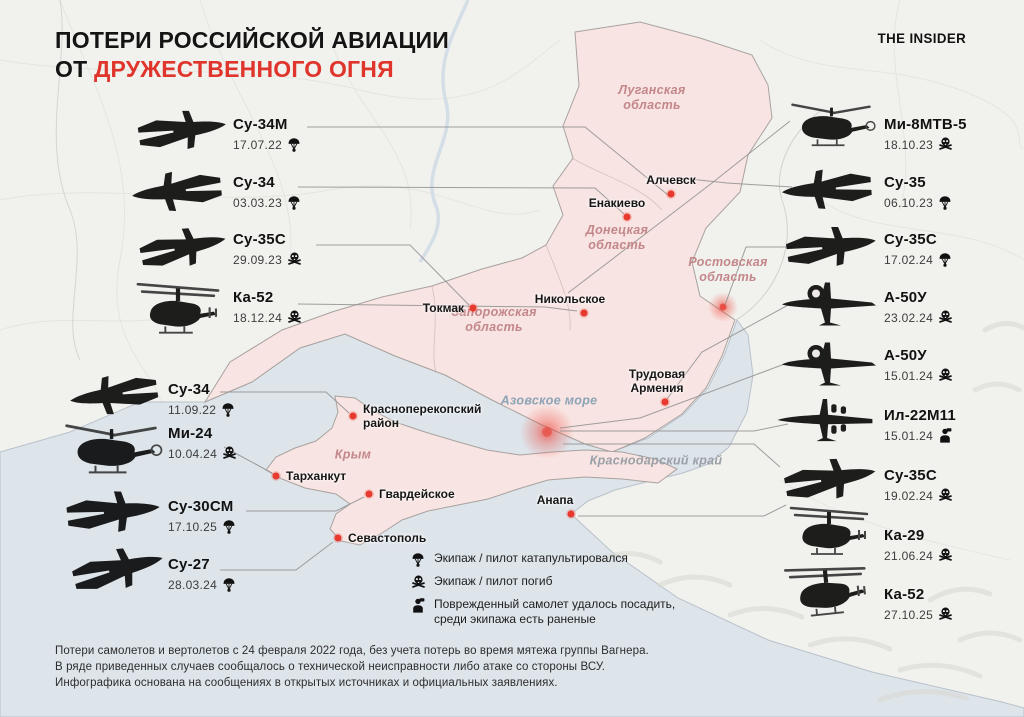 The height and width of the screenshot is (717, 1024). What do you see at coordinates (202, 443) in the screenshot?
I see `aircraft-entry: Ми-24 10.04.24` at bounding box center [202, 443].